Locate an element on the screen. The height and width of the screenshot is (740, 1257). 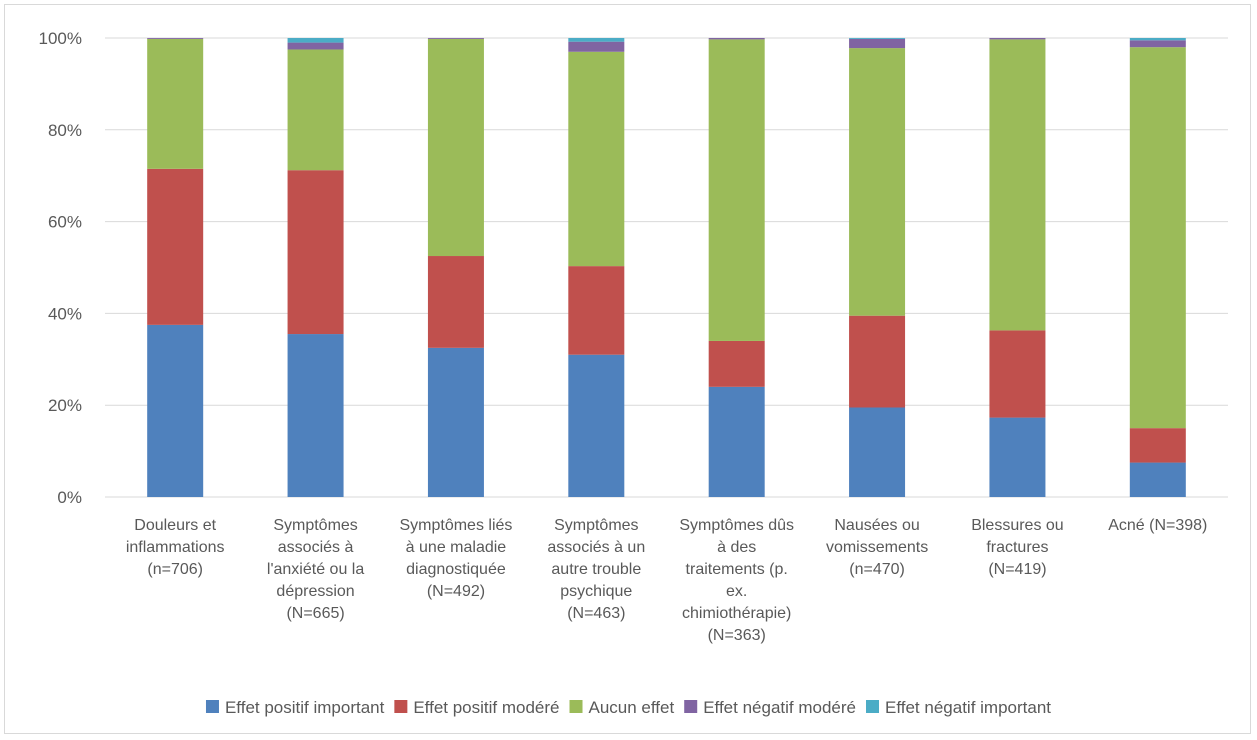
x-category-label: (N=363) is located at coordinates (737, 635).